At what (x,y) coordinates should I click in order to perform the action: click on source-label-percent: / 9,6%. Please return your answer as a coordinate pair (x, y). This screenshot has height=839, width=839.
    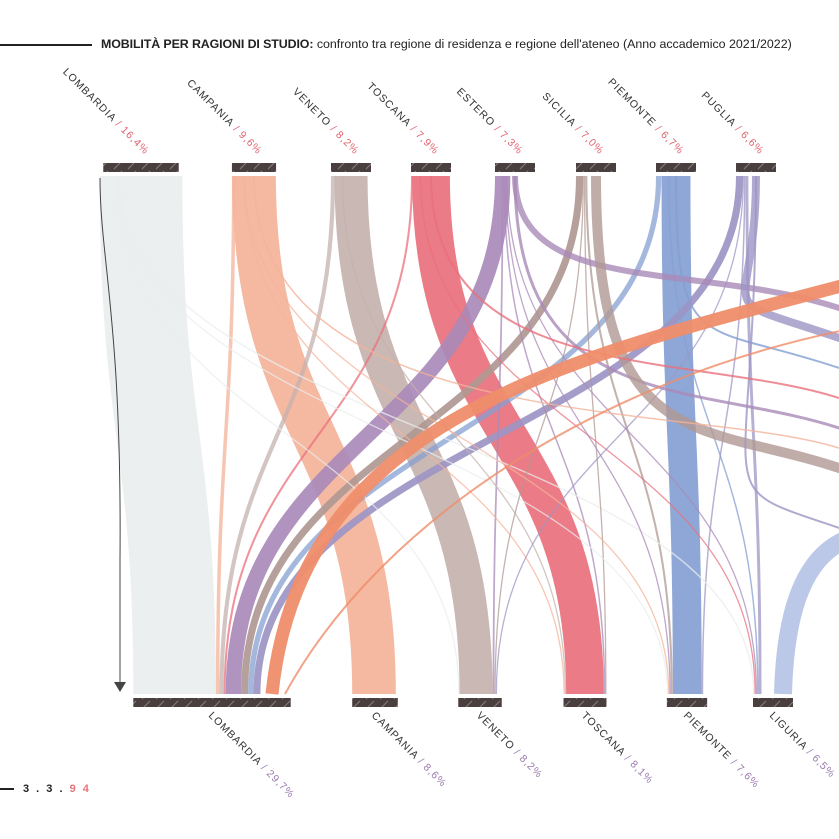
    Looking at the image, I should click on (248, 140).